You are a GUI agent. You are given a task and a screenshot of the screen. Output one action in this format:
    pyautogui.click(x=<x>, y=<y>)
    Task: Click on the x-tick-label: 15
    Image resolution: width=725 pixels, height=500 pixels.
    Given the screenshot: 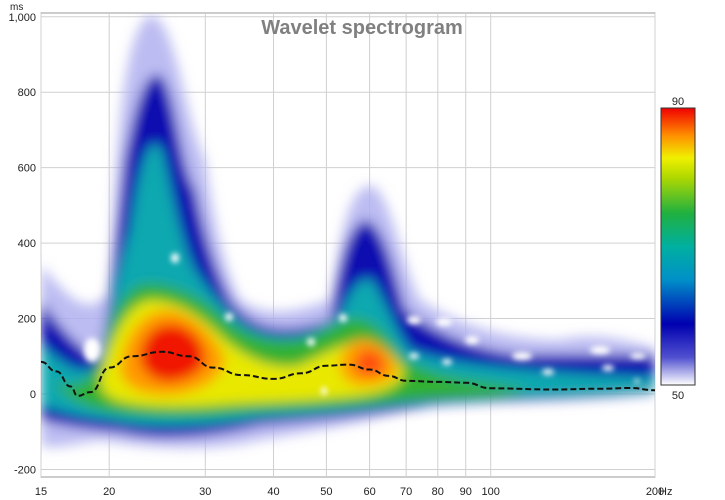 What is the action you would take?
    pyautogui.click(x=41, y=492)
    